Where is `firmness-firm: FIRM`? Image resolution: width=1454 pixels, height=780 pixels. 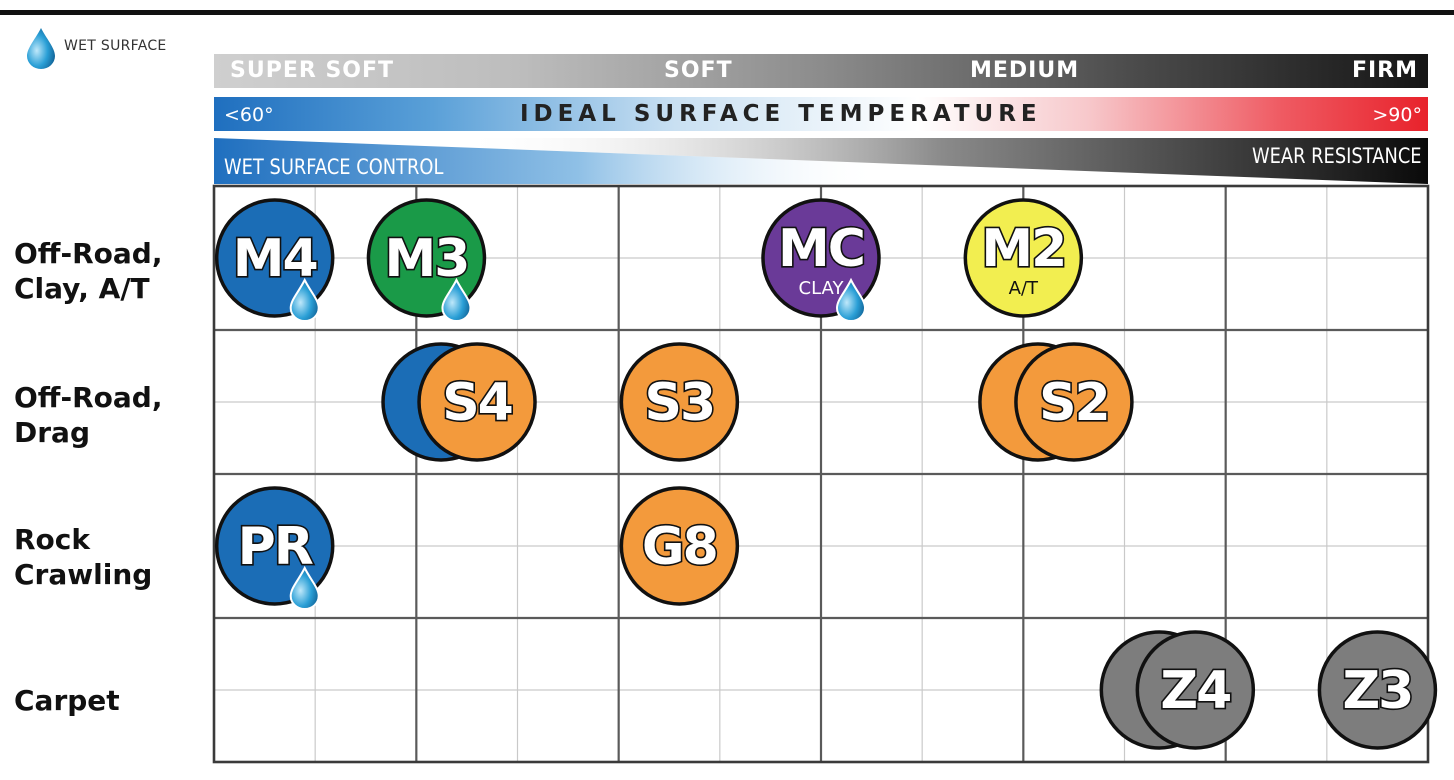
firmness-firm: FIRM is located at coordinates (1384, 70).